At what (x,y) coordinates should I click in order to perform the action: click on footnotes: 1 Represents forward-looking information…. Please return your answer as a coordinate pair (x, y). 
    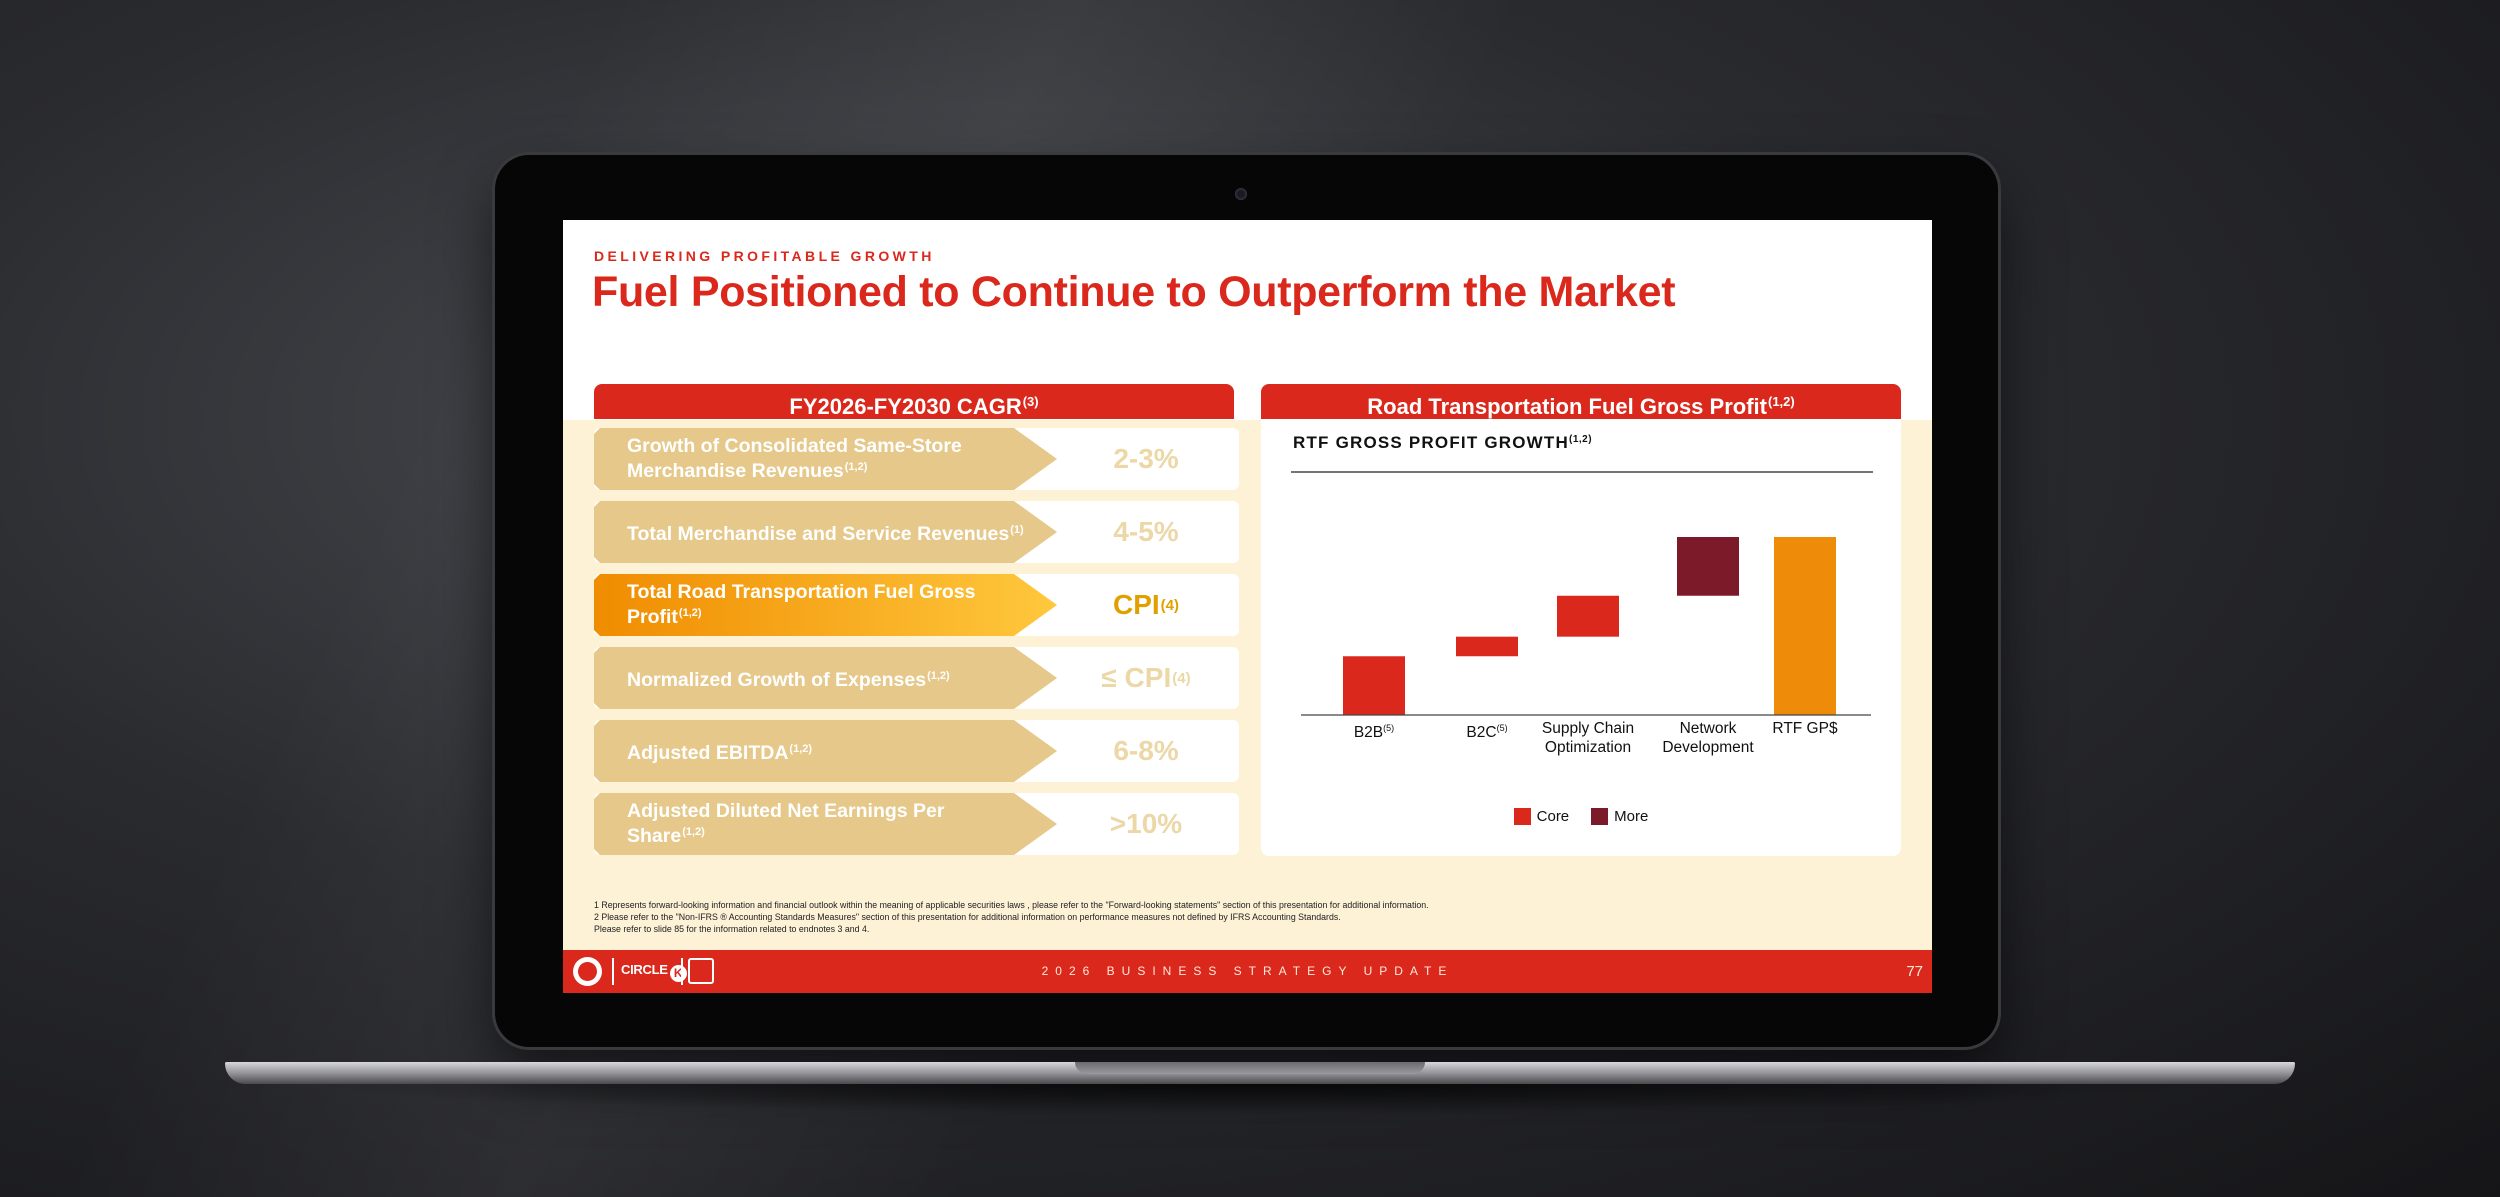
    Looking at the image, I should click on (1011, 917).